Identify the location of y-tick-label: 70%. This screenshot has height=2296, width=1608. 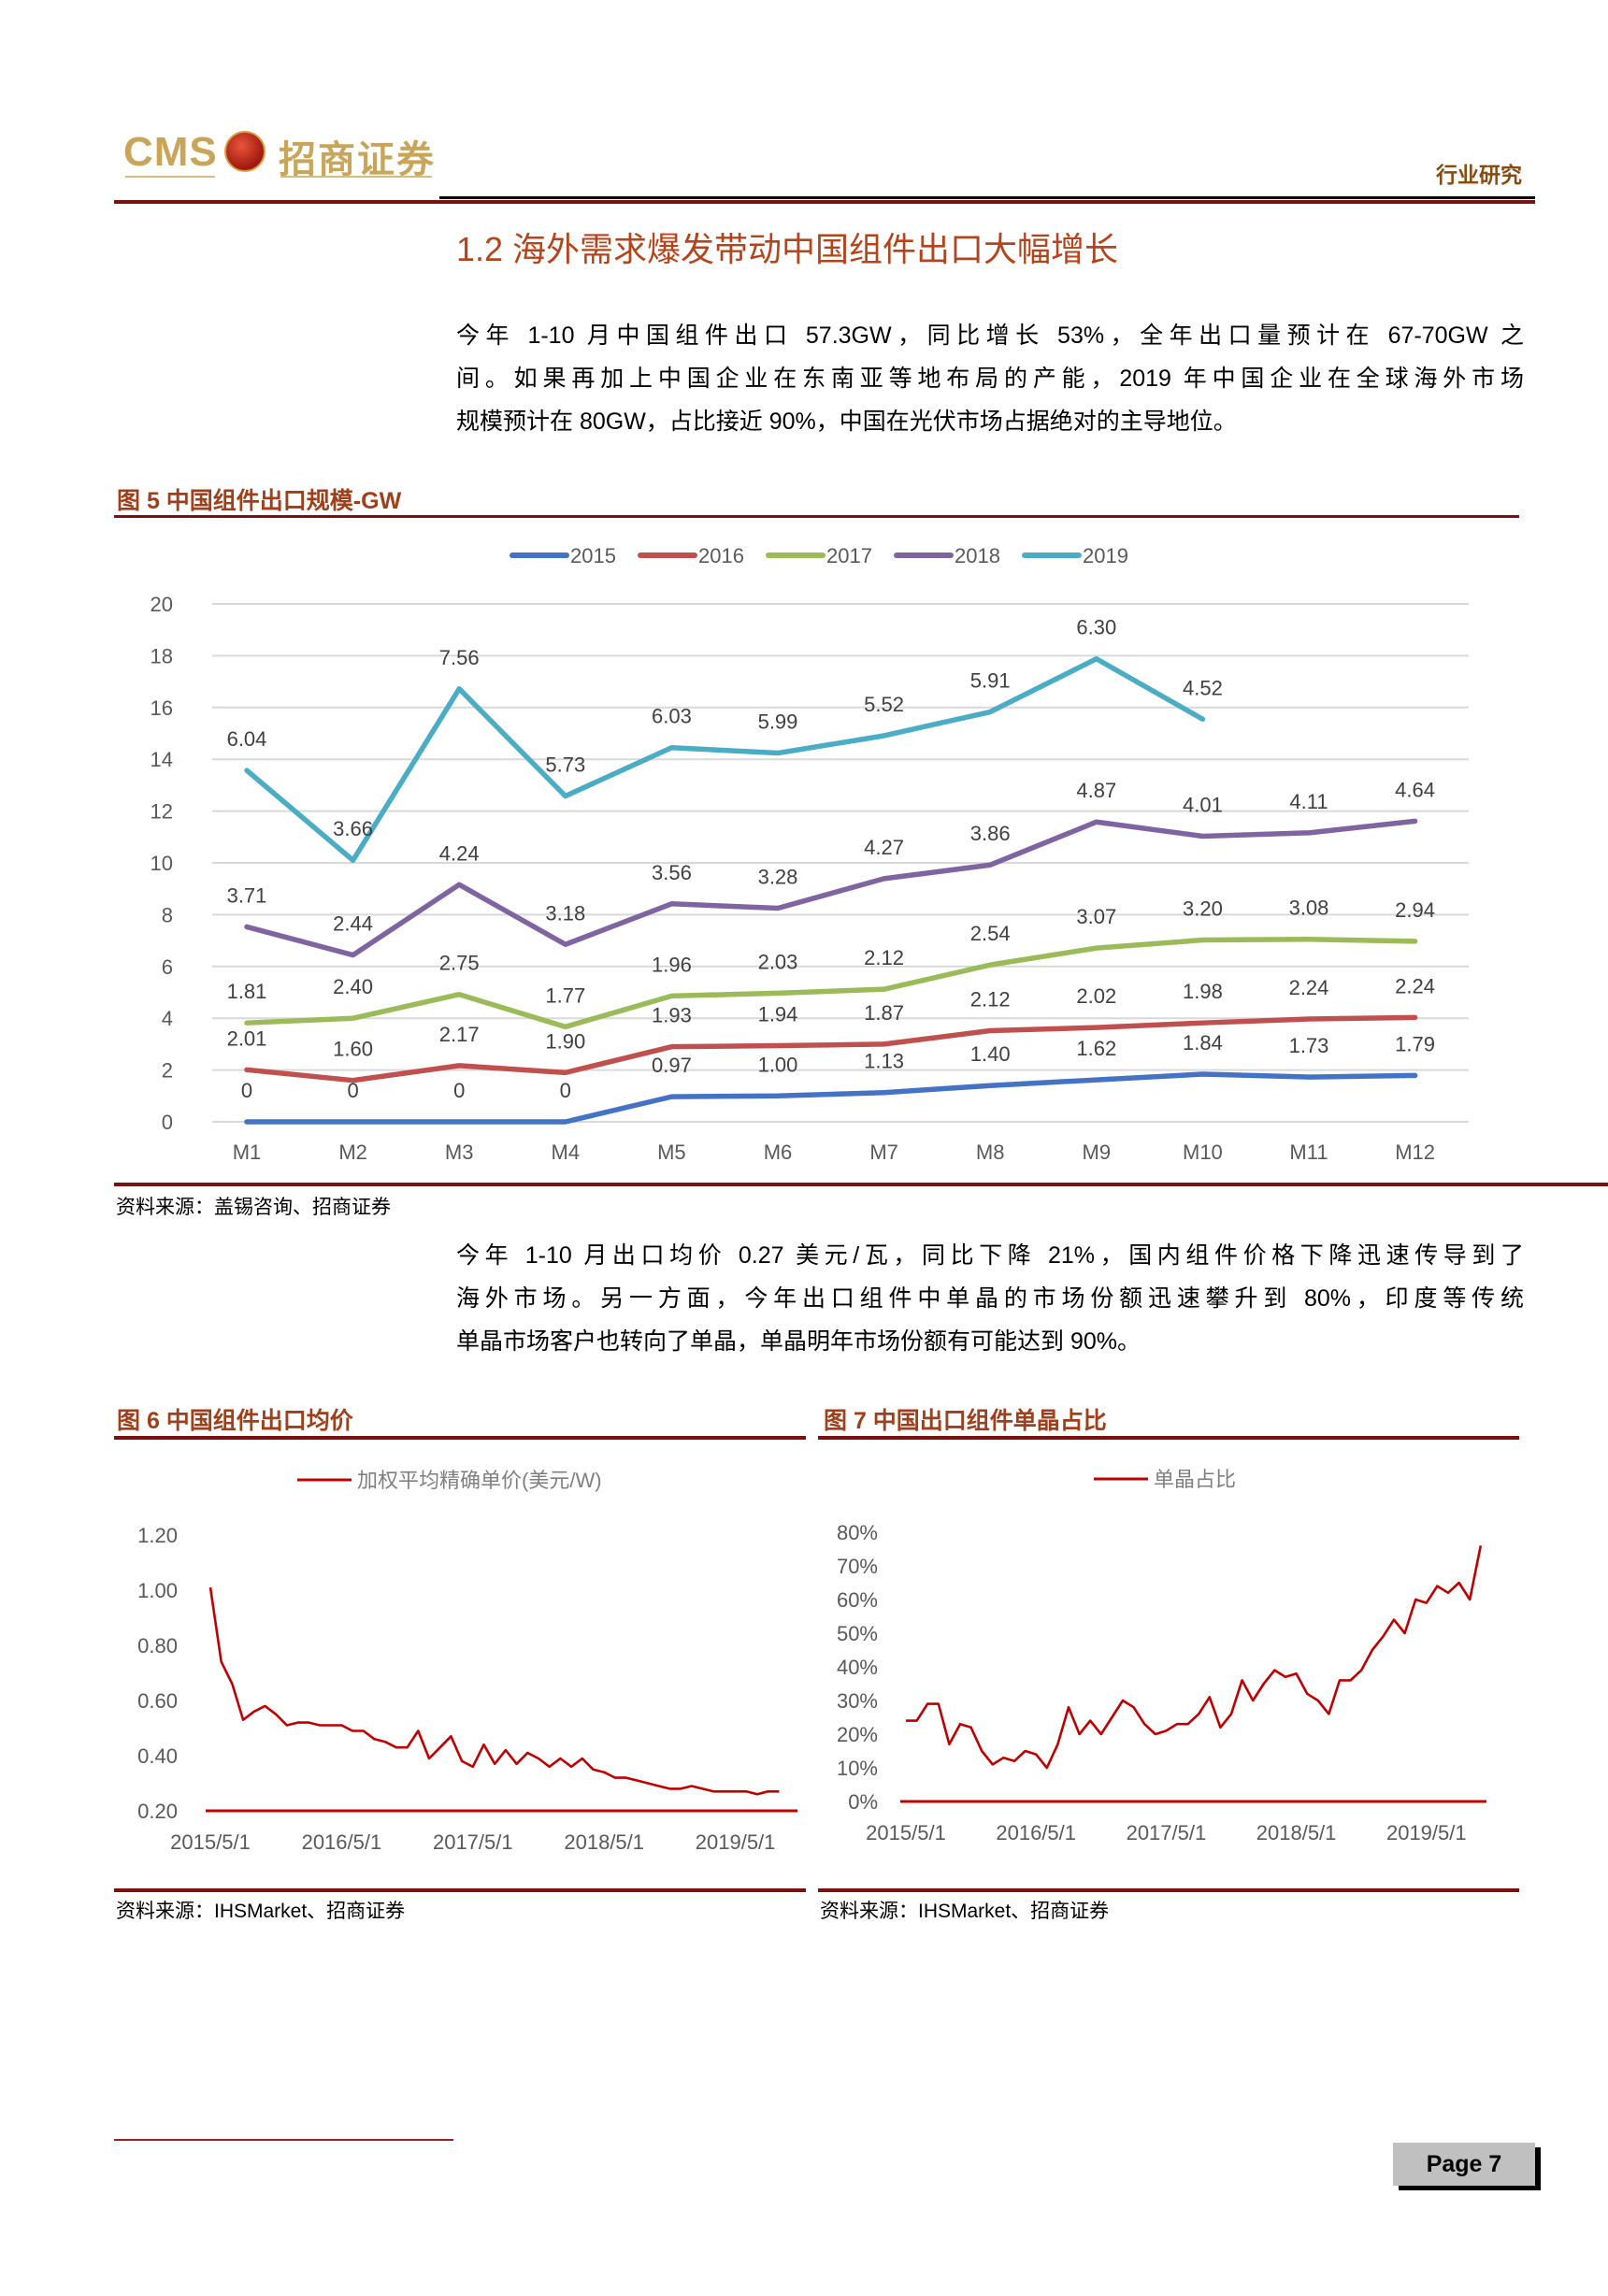
(857, 1566).